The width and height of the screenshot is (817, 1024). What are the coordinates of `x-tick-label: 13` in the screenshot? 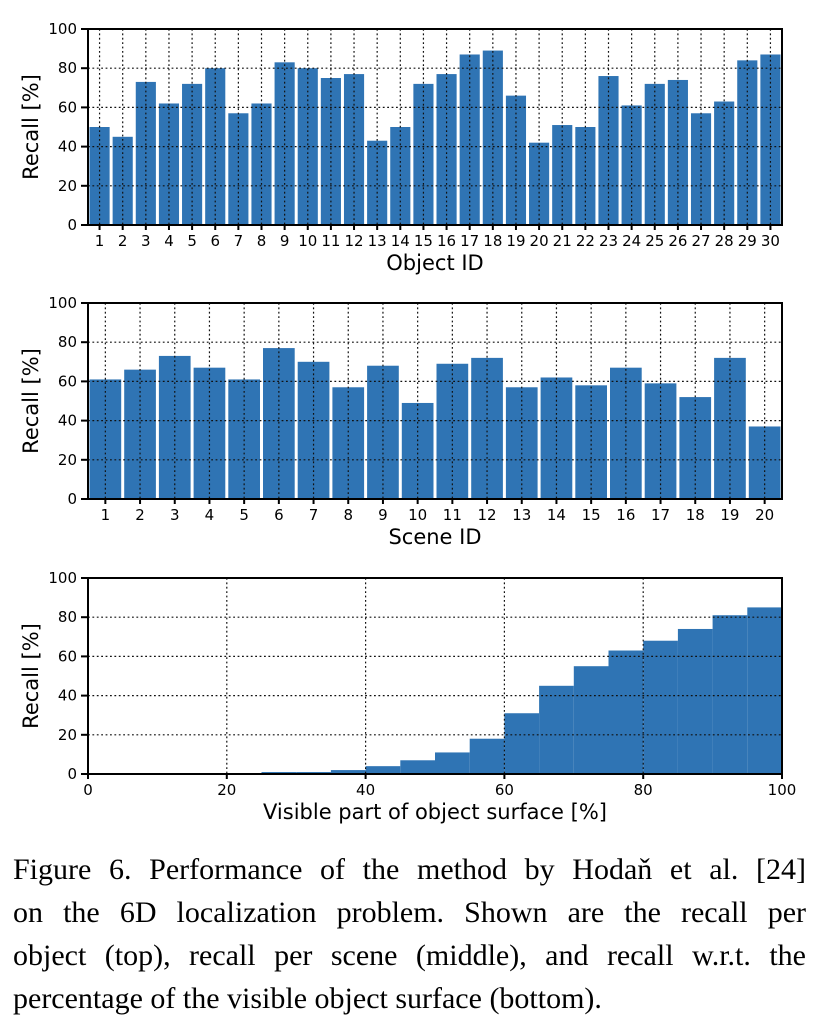 It's located at (377, 241).